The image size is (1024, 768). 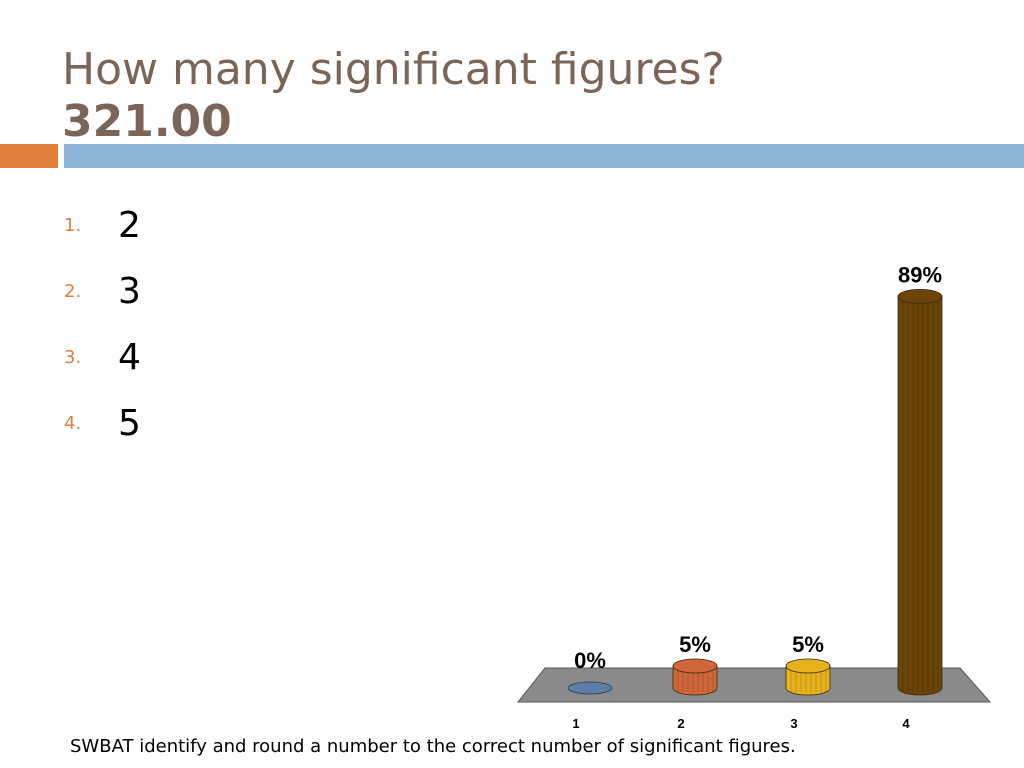 I want to click on option-item: 4. 5, so click(x=102, y=423).